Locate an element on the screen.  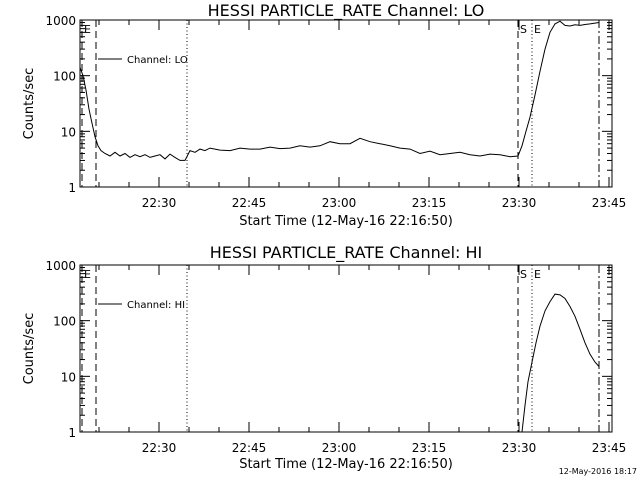
hi-x-tick-label: 23:45 is located at coordinates (609, 448).